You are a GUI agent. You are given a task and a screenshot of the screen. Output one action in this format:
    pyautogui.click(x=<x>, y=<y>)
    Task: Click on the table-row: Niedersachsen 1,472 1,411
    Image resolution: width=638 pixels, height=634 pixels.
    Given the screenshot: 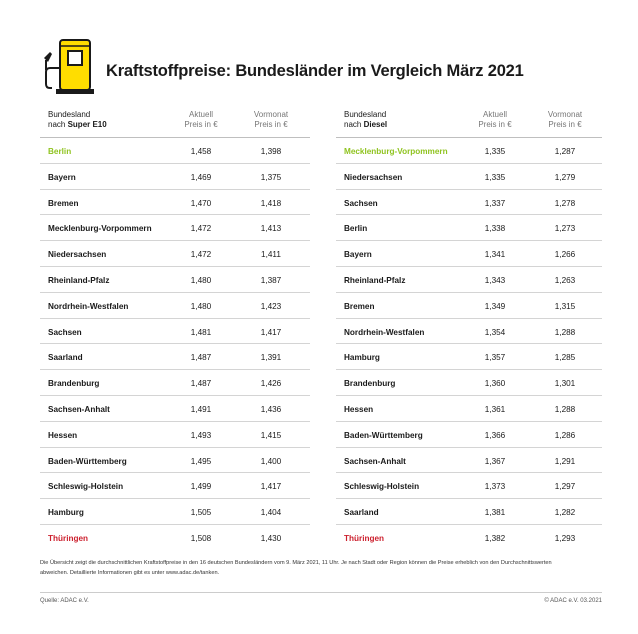 What is the action you would take?
    pyautogui.click(x=175, y=254)
    